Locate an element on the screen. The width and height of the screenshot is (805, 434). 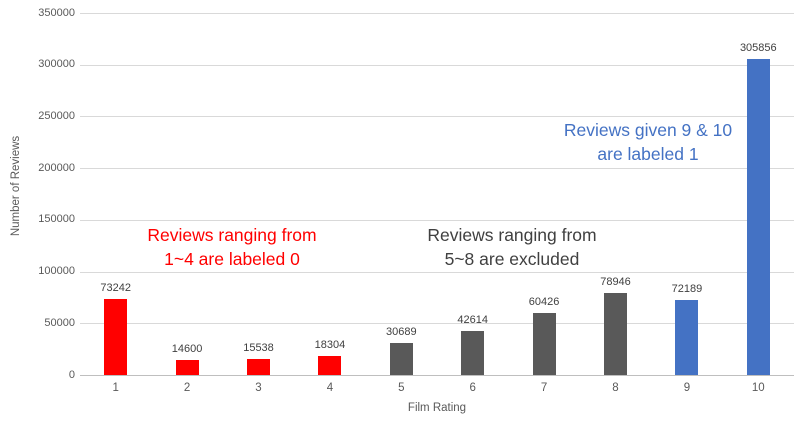
x-tick-label: 1 is located at coordinates (115, 388).